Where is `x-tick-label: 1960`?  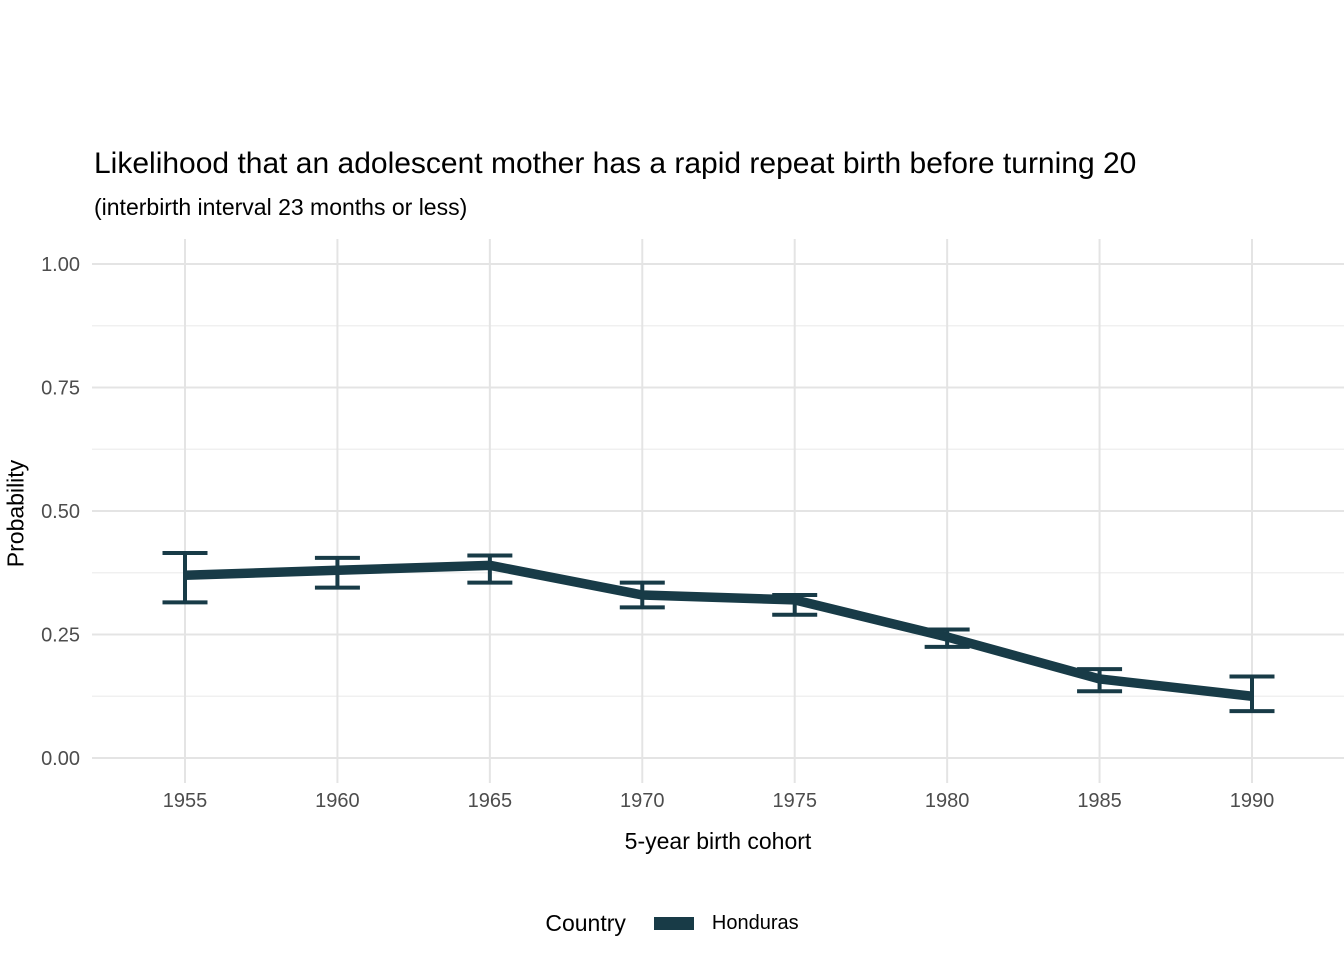
x-tick-label: 1960 is located at coordinates (337, 801).